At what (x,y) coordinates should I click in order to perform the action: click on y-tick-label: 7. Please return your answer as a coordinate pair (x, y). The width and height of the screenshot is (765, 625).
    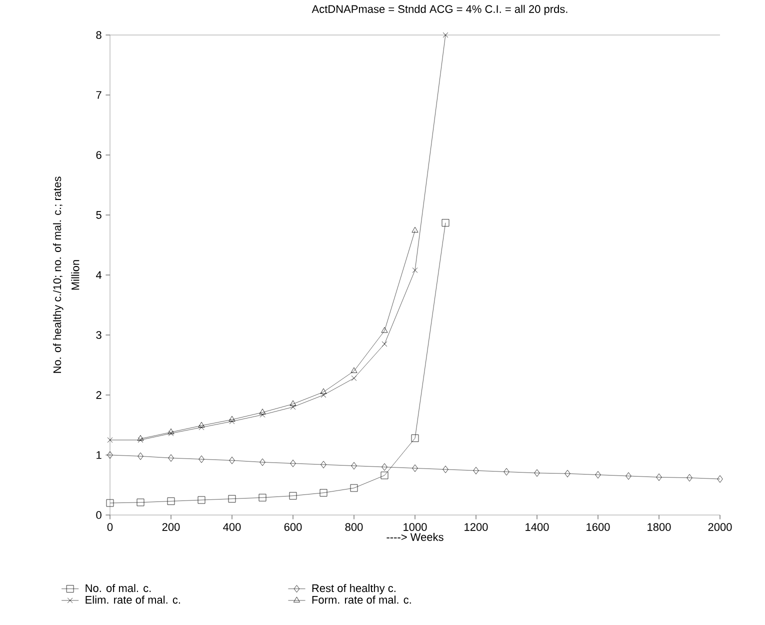
    Looking at the image, I should click on (99, 95).